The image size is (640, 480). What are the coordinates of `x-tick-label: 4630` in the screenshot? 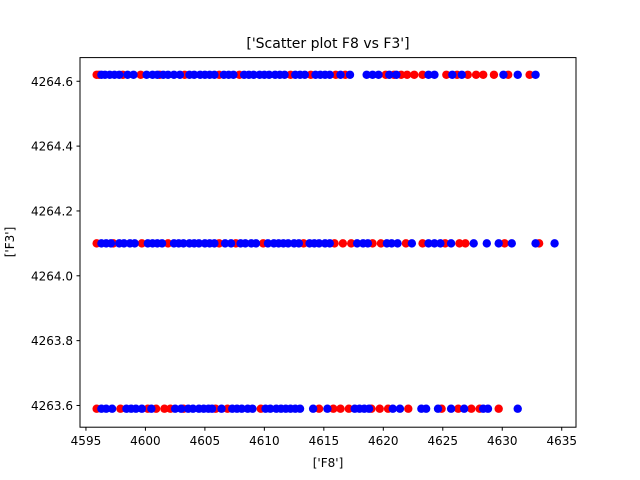 It's located at (502, 441).